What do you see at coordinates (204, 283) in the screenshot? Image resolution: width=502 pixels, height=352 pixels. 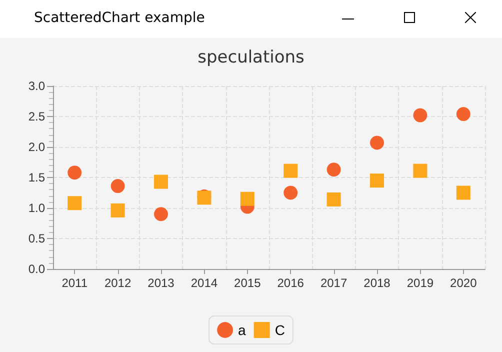 I see `x-tick-label: 2014` at bounding box center [204, 283].